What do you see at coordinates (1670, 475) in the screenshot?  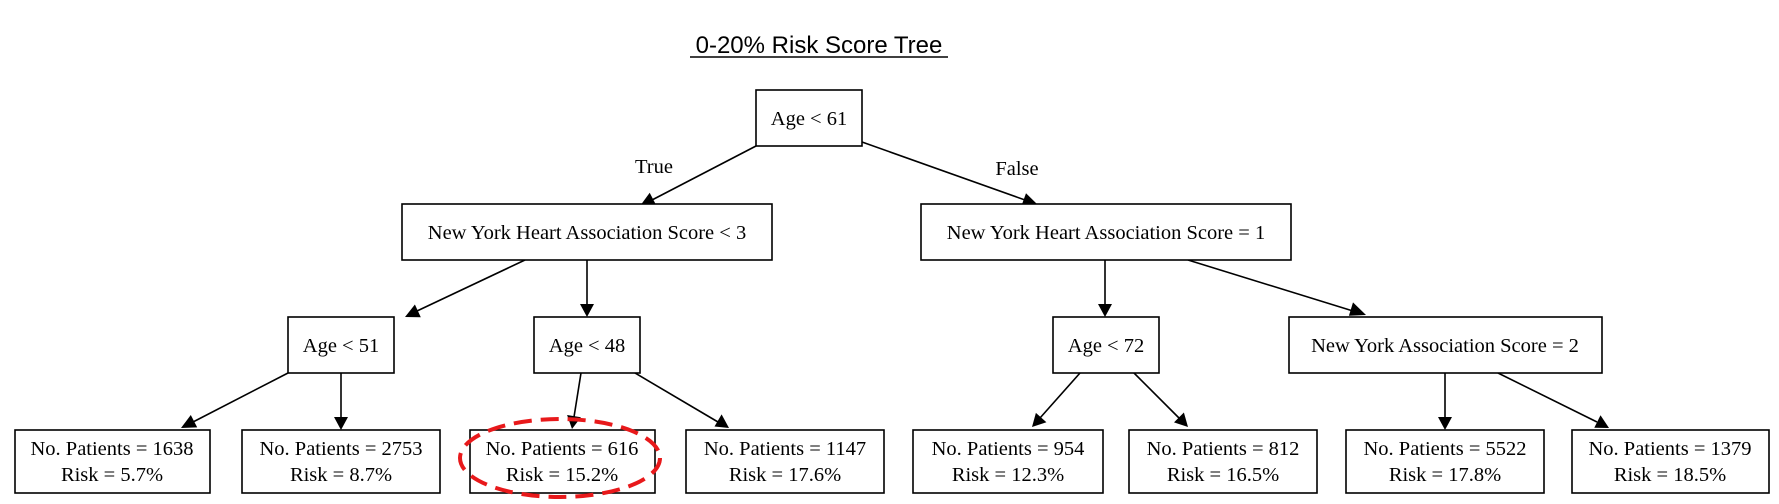 I see `leaf-risk: Risk = 18.5%` at bounding box center [1670, 475].